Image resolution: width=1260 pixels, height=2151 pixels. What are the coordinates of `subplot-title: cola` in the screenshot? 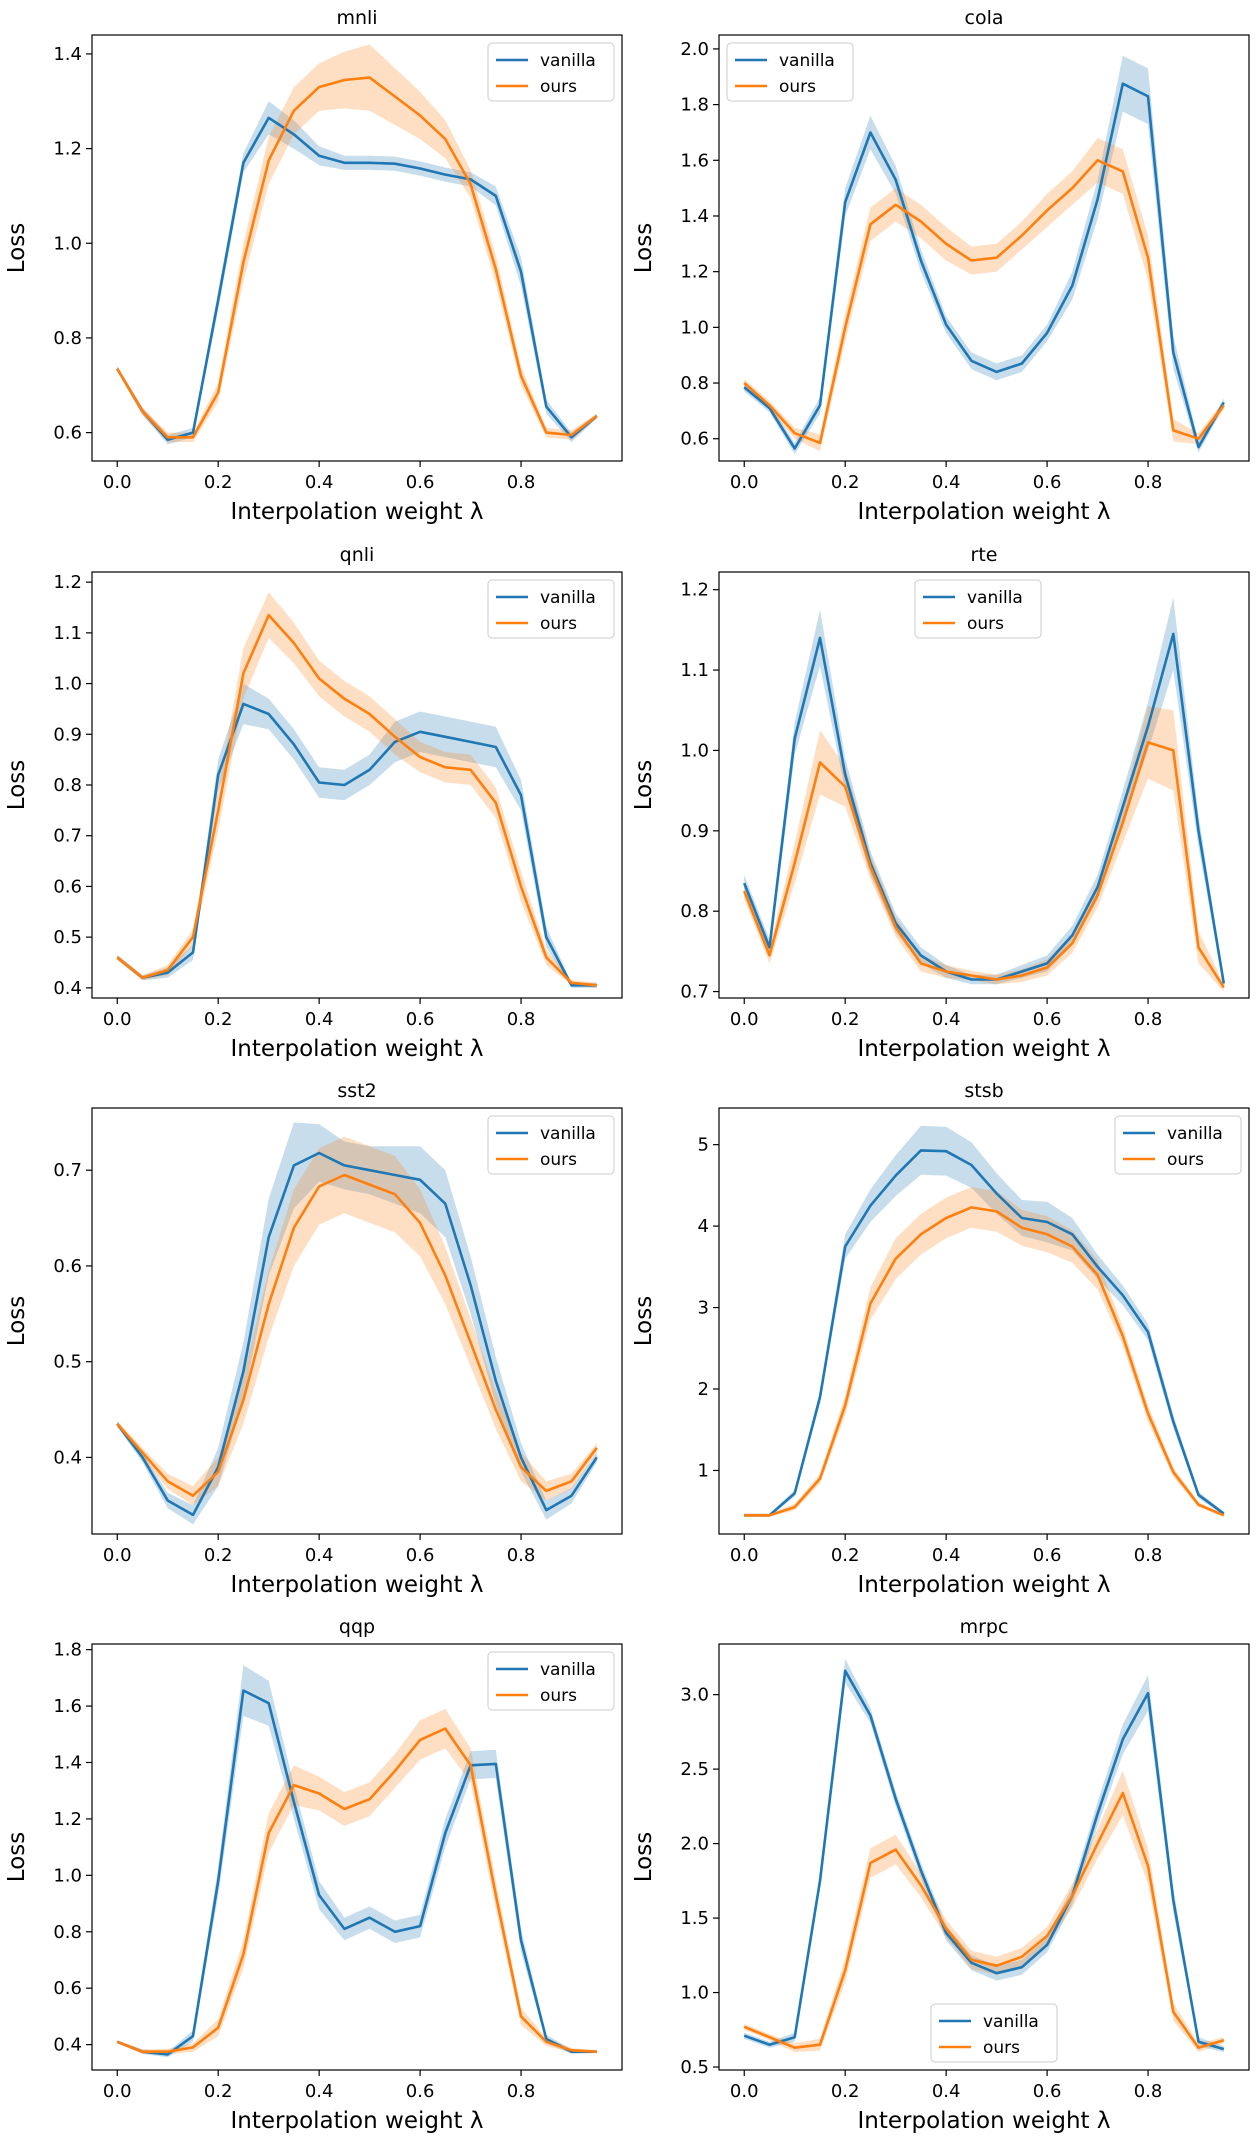 It's located at (984, 18).